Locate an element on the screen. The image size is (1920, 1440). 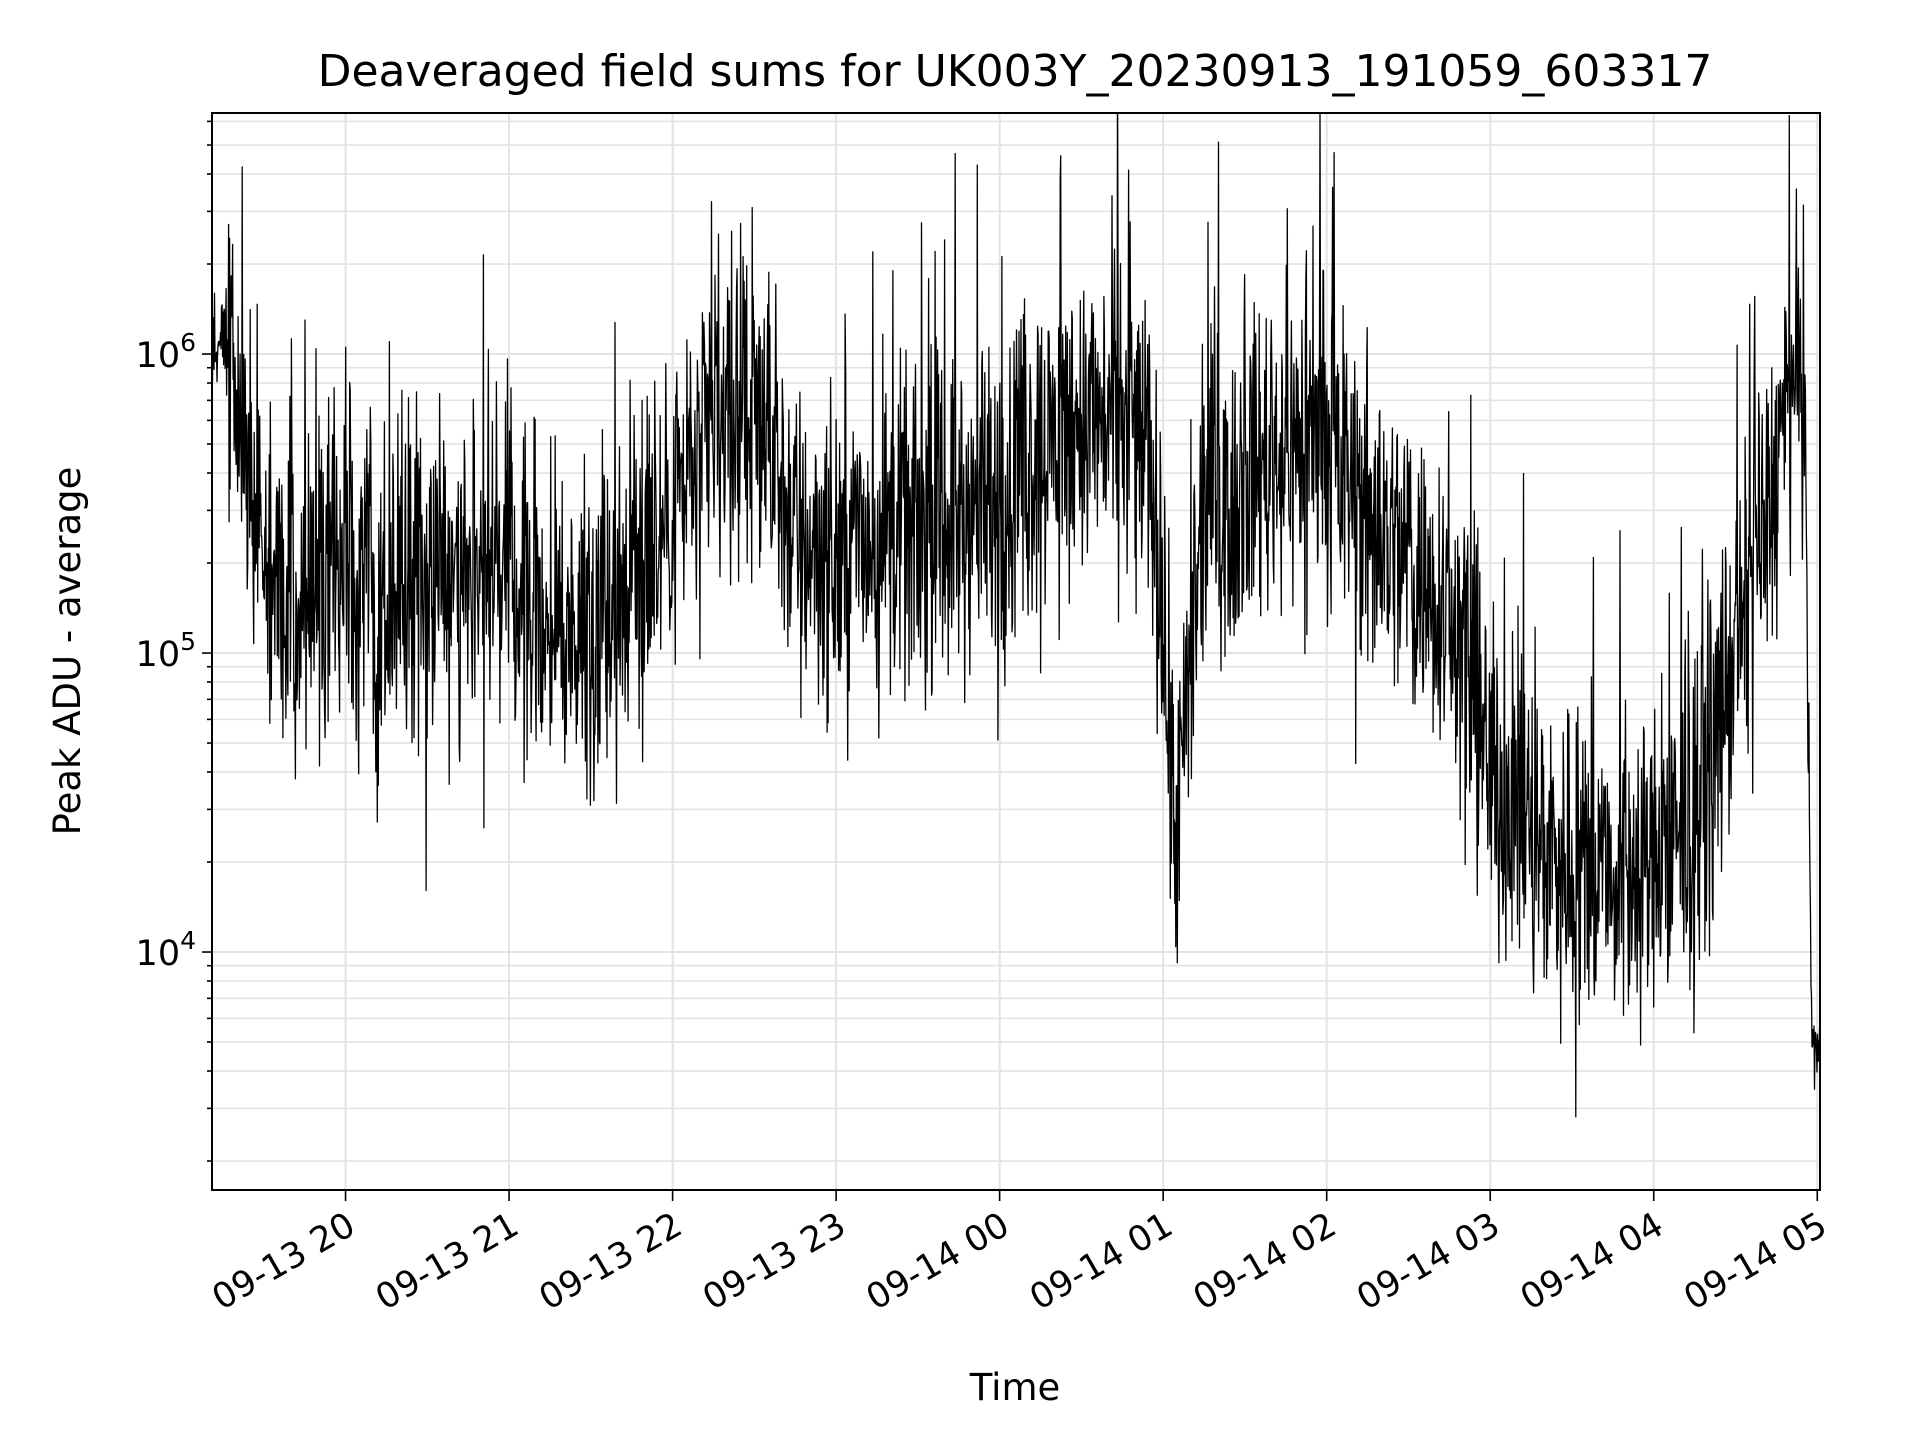
y-tick-label-exp: 6 is located at coordinates (188, 342).